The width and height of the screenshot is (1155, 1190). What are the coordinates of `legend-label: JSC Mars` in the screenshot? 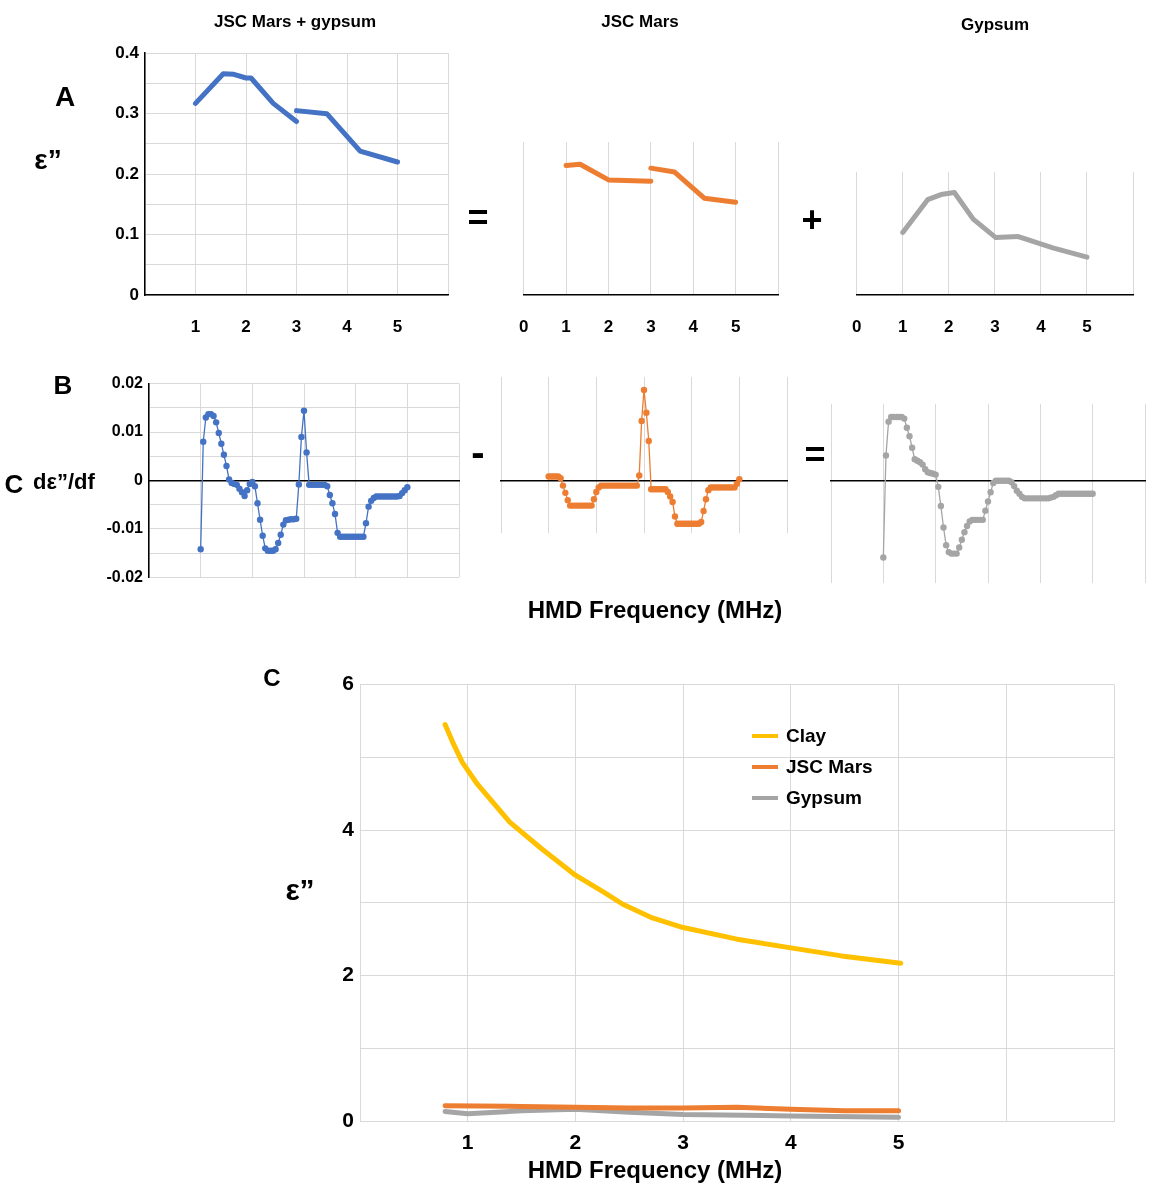 It's located at (829, 766).